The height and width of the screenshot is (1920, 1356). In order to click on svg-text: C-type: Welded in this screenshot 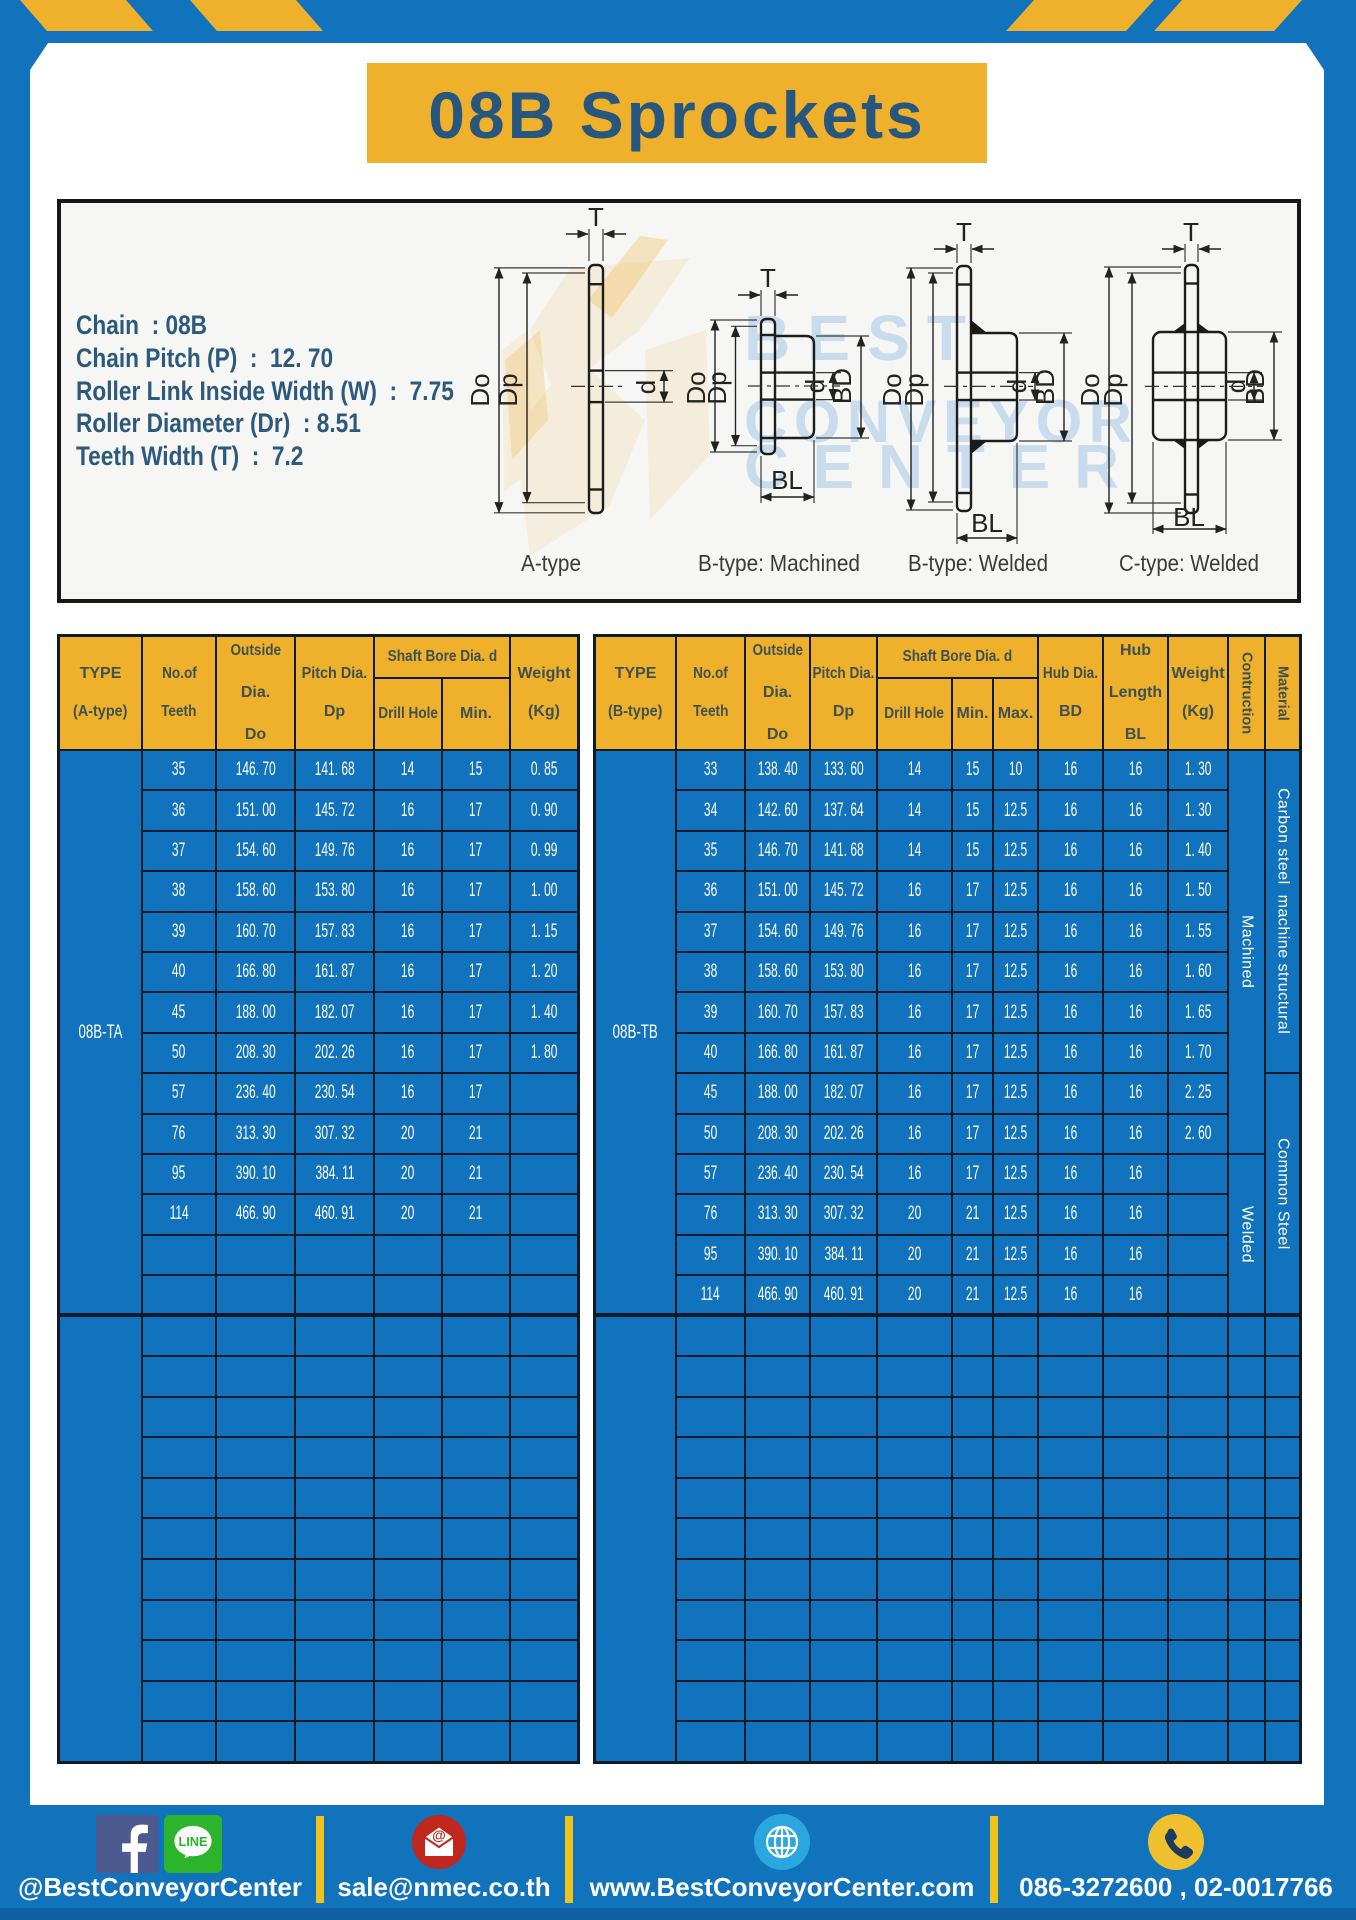, I will do `click(1189, 563)`.